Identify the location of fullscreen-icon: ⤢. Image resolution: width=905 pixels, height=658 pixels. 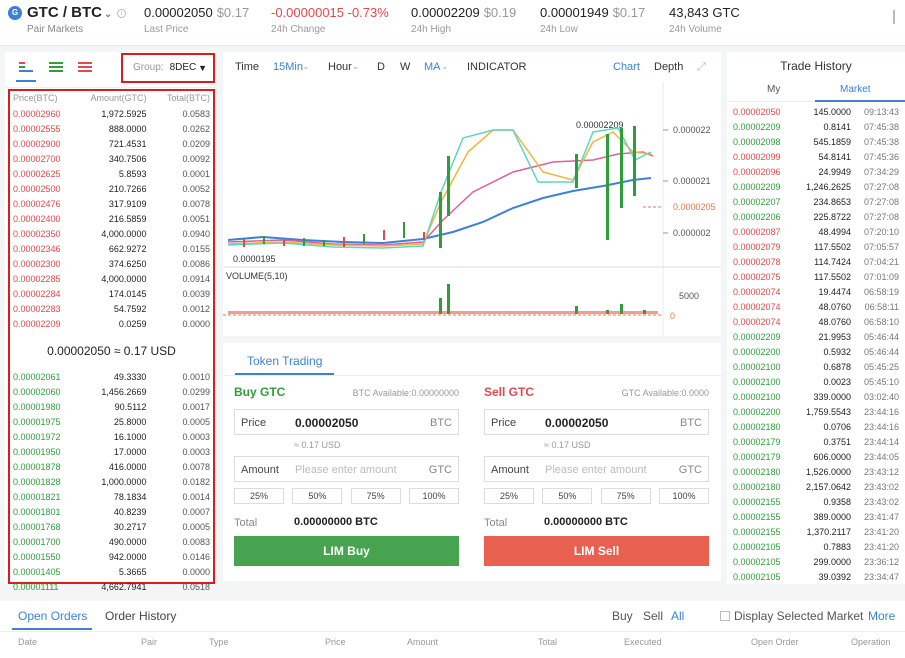
(701, 67).